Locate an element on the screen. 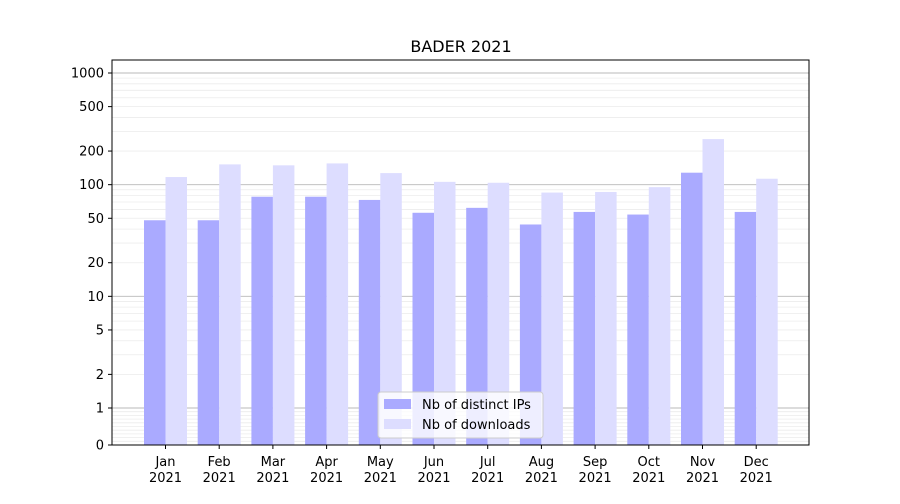 The height and width of the screenshot is (504, 900). x-tick-label-month: Jun is located at coordinates (433, 462).